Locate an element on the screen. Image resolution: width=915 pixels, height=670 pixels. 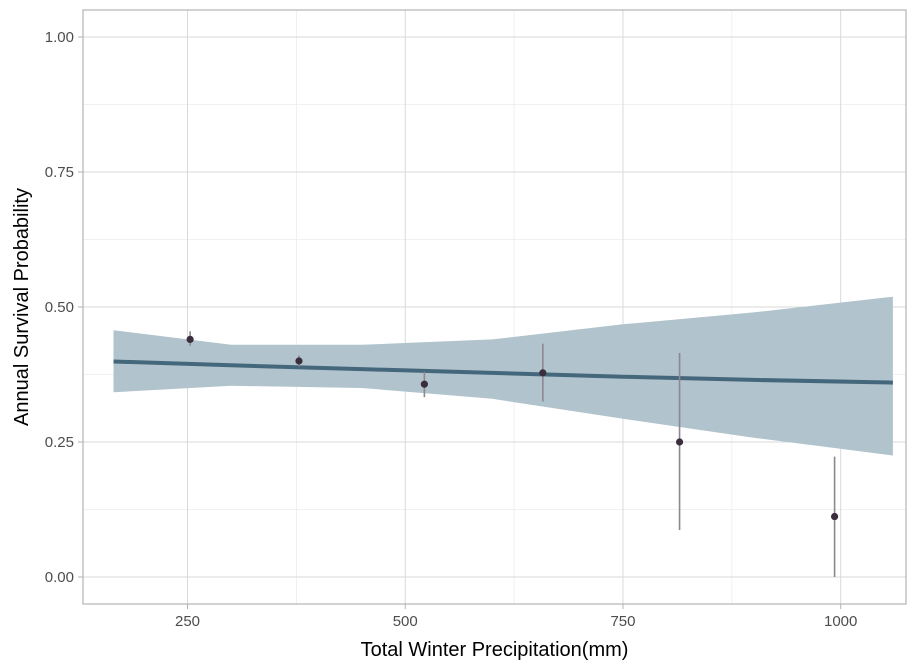
trend-line is located at coordinates (503, 372).